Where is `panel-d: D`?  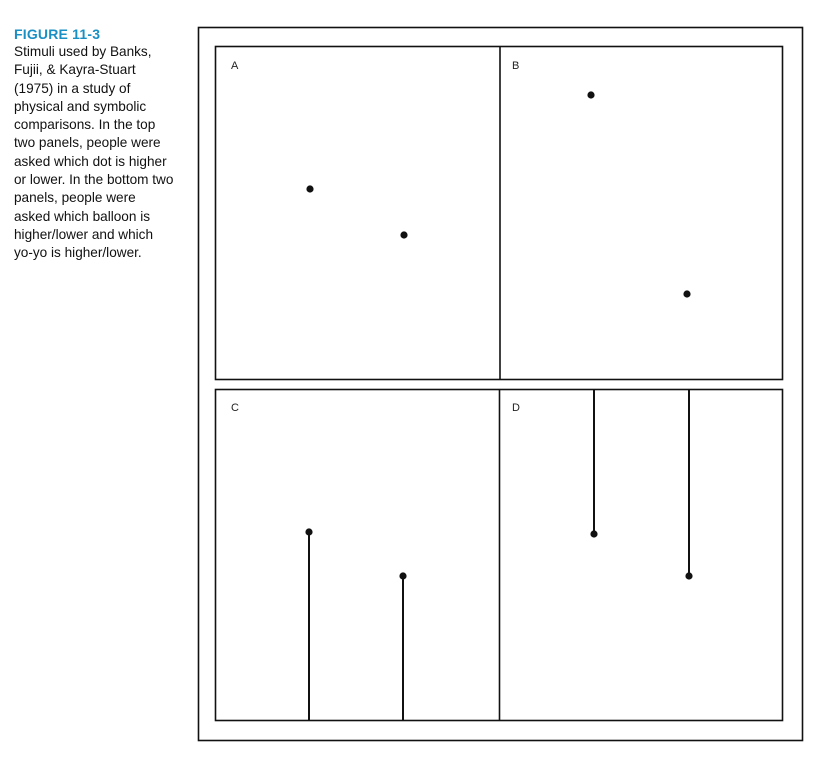 panel-d: D is located at coordinates (602, 484).